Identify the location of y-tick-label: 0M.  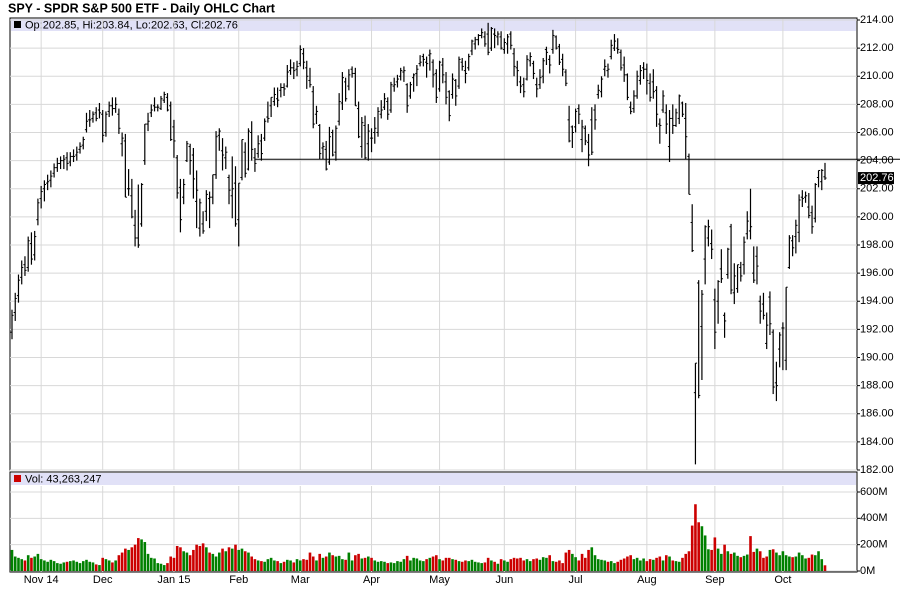
(867, 571).